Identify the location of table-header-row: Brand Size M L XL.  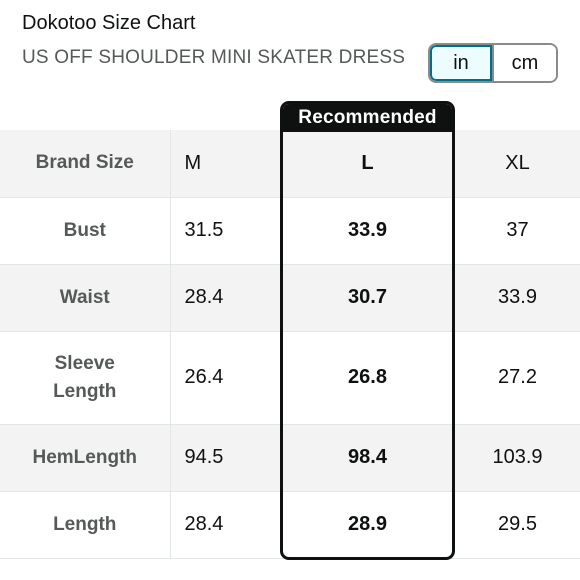
(290, 164).